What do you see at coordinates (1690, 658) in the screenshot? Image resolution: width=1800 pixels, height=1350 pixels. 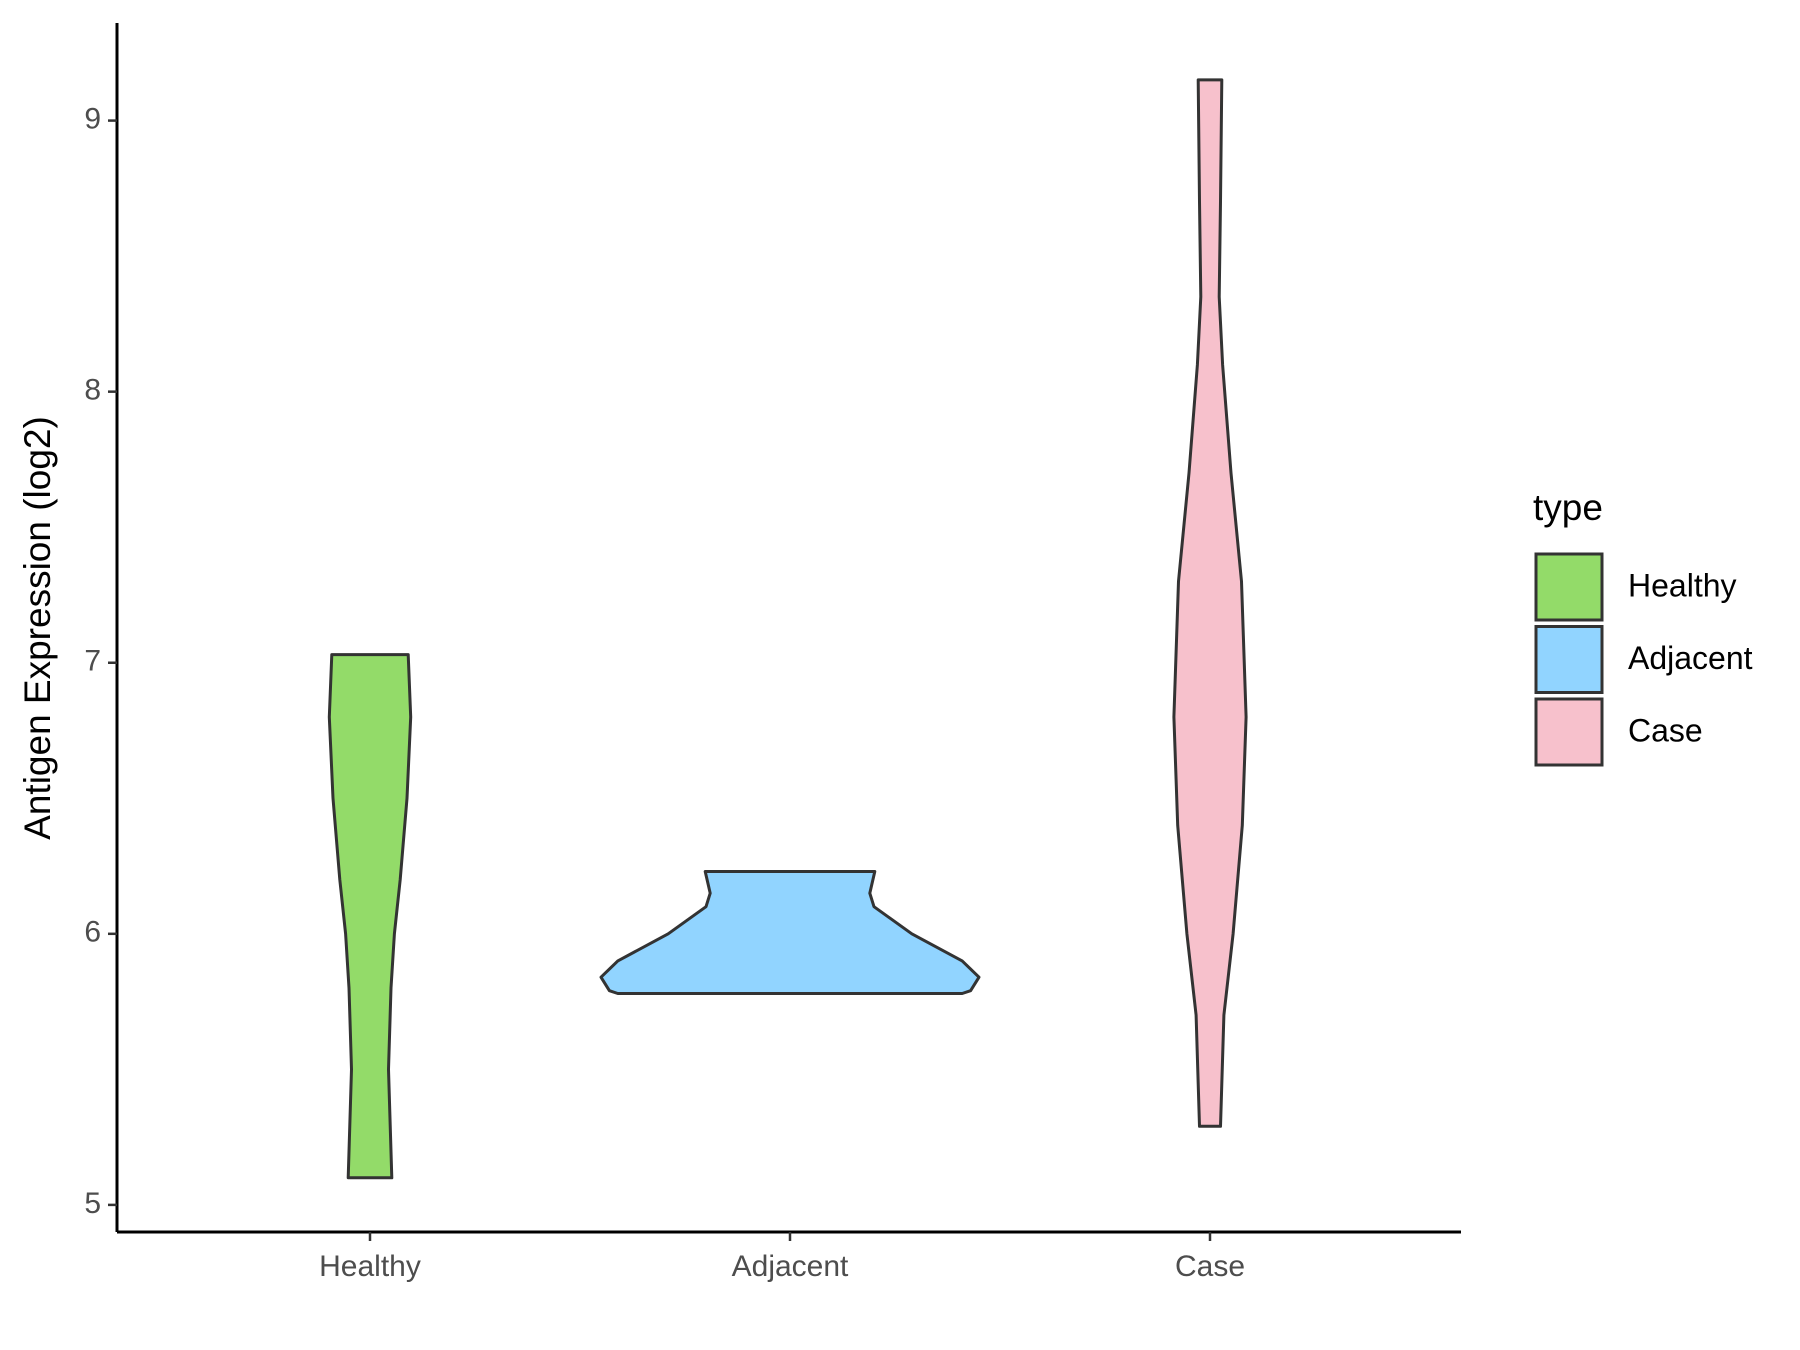 I see `legend-label: Adjacent` at bounding box center [1690, 658].